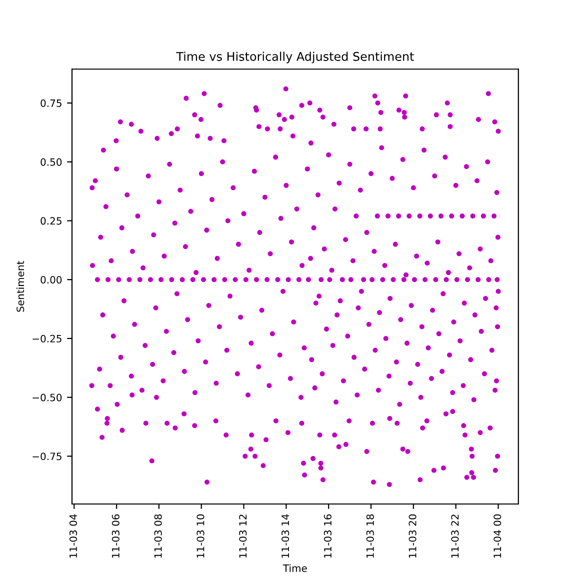 The image size is (576, 576). Describe the element at coordinates (200, 536) in the screenshot. I see `x-tick-label: 11-03 10` at that location.